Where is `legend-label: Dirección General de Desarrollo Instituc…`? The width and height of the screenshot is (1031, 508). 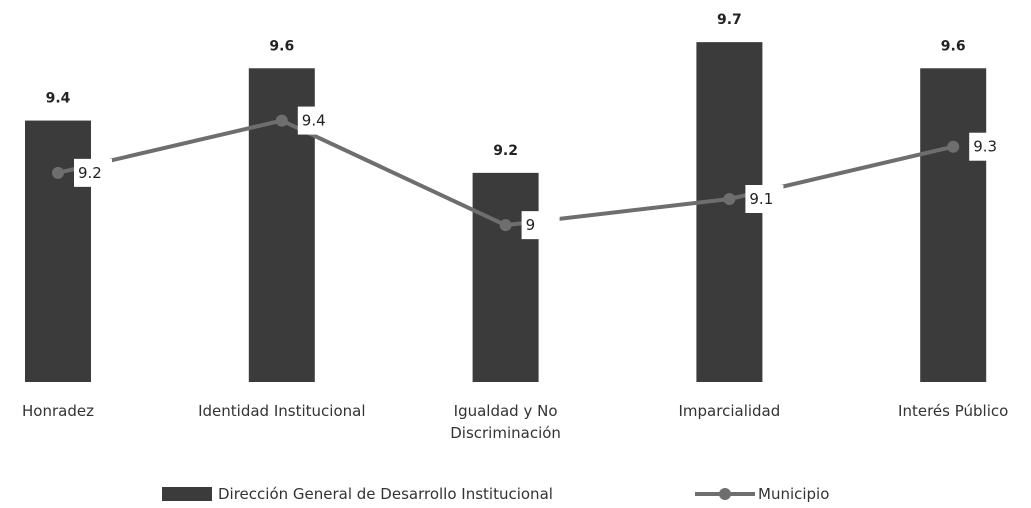 legend-label: Dirección General de Desarrollo Instituc… is located at coordinates (385, 494).